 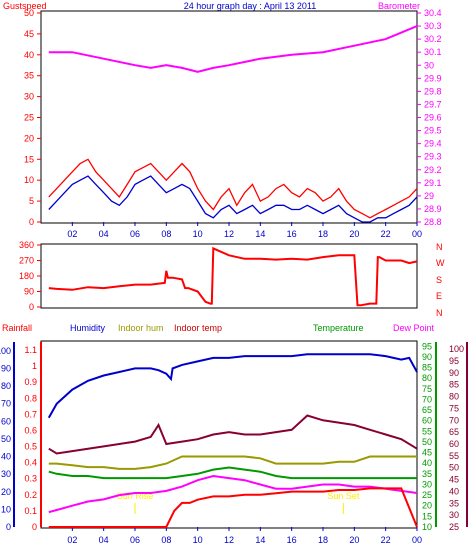 I want to click on rainfall-tick-label: 0.5, so click(x=30, y=447).